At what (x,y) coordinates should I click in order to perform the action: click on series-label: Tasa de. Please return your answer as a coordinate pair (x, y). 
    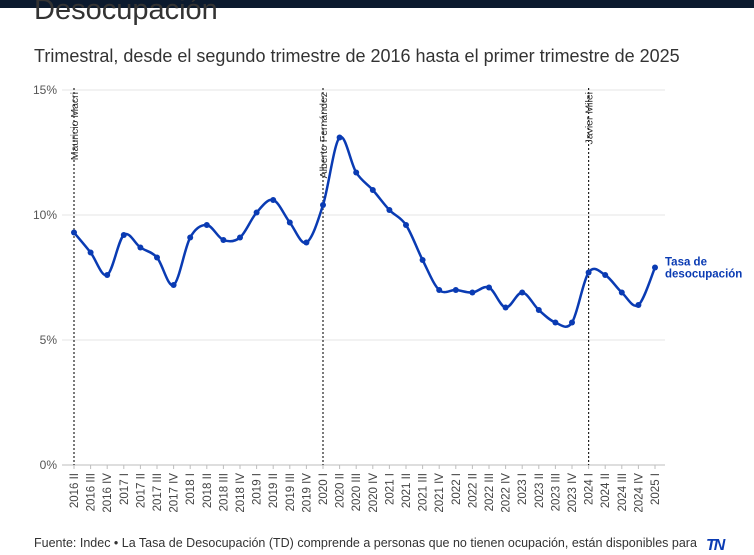
    Looking at the image, I should click on (686, 263).